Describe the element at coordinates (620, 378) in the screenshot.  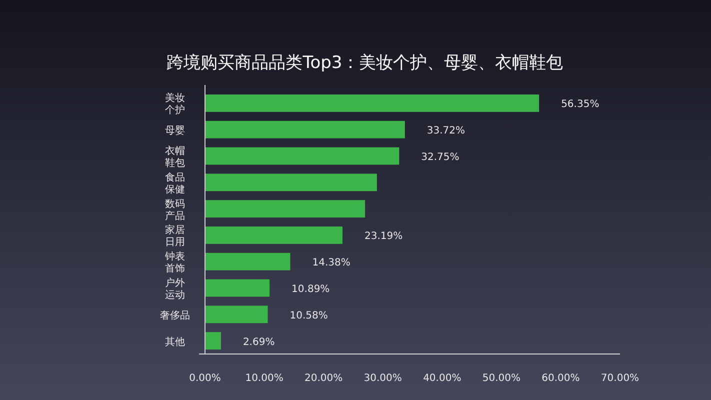
I see `x-tick-label: 70.00%` at that location.